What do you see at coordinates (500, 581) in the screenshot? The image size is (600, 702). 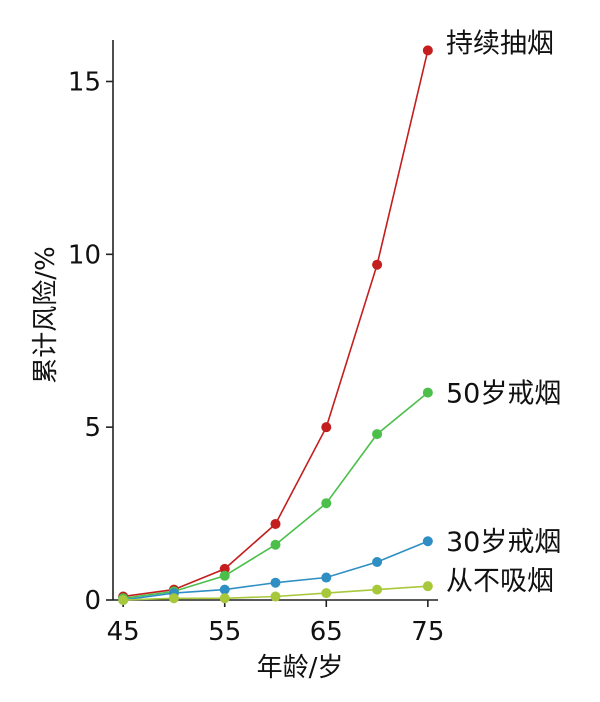 I see `series-label: 从不吸烟` at bounding box center [500, 581].